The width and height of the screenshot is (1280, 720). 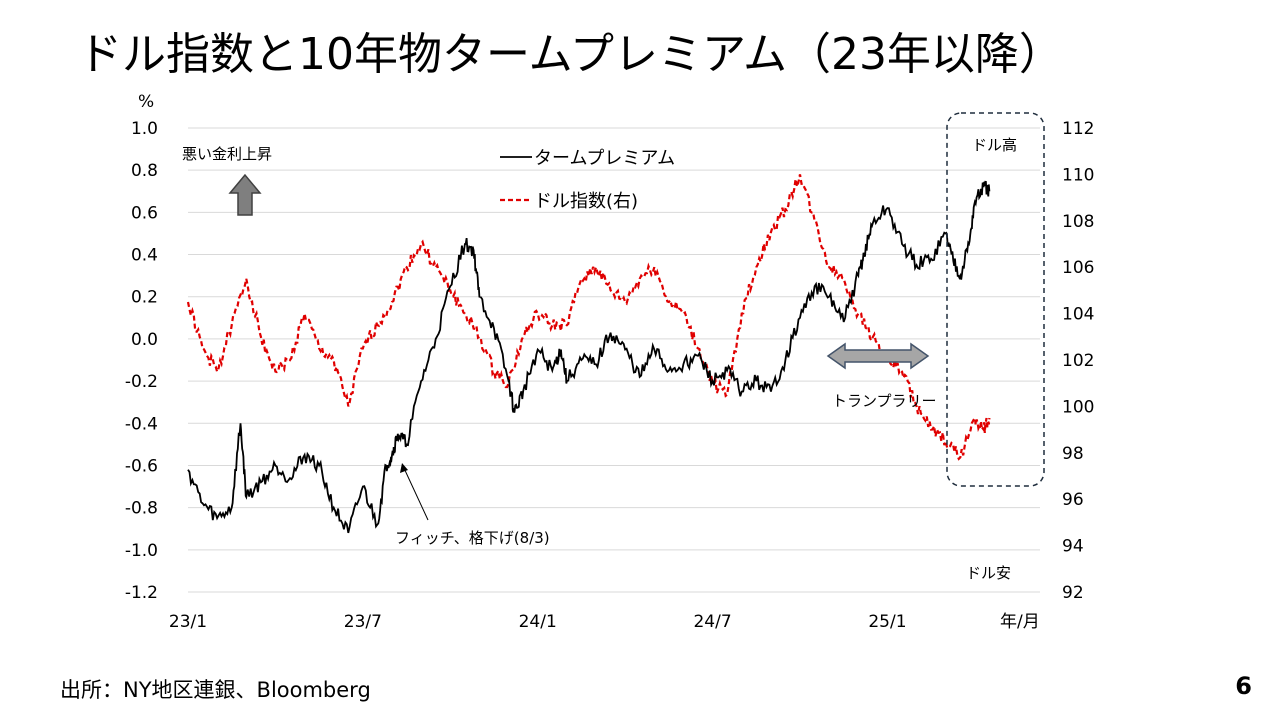 What do you see at coordinates (363, 622) in the screenshot?
I see `x-tick-label: 23/7` at bounding box center [363, 622].